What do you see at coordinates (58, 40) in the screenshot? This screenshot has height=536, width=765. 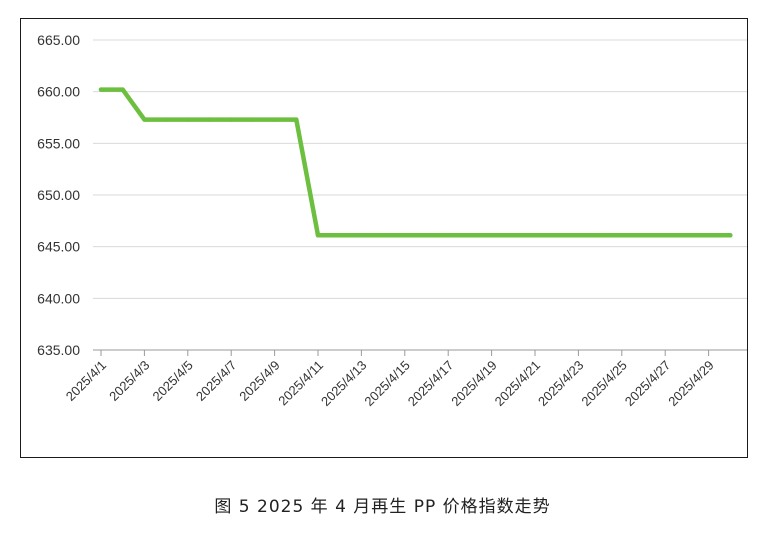 I see `y-tick-label: 665.00` at bounding box center [58, 40].